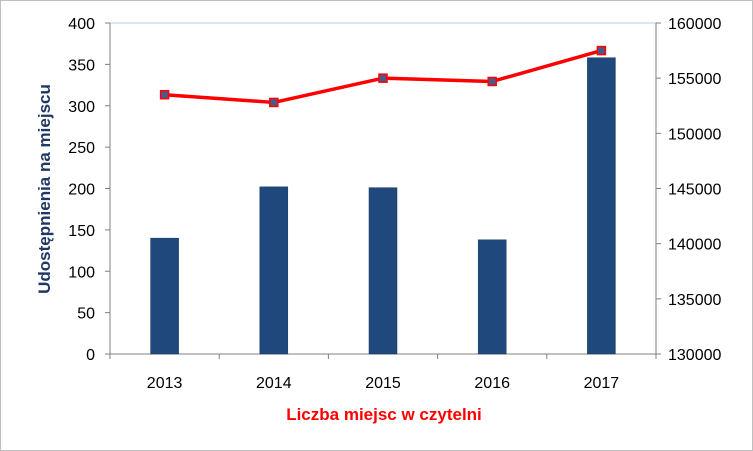 This screenshot has height=451, width=753. What do you see at coordinates (86, 314) in the screenshot?
I see `y-tick-label: 50` at bounding box center [86, 314].